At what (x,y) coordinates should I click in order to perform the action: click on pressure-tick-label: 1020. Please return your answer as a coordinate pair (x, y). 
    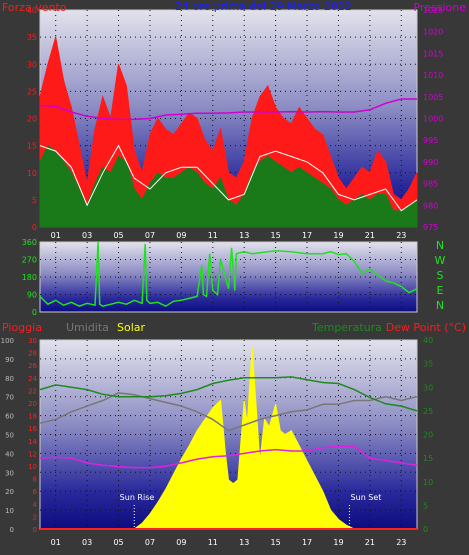
    Looking at the image, I should click on (433, 32).